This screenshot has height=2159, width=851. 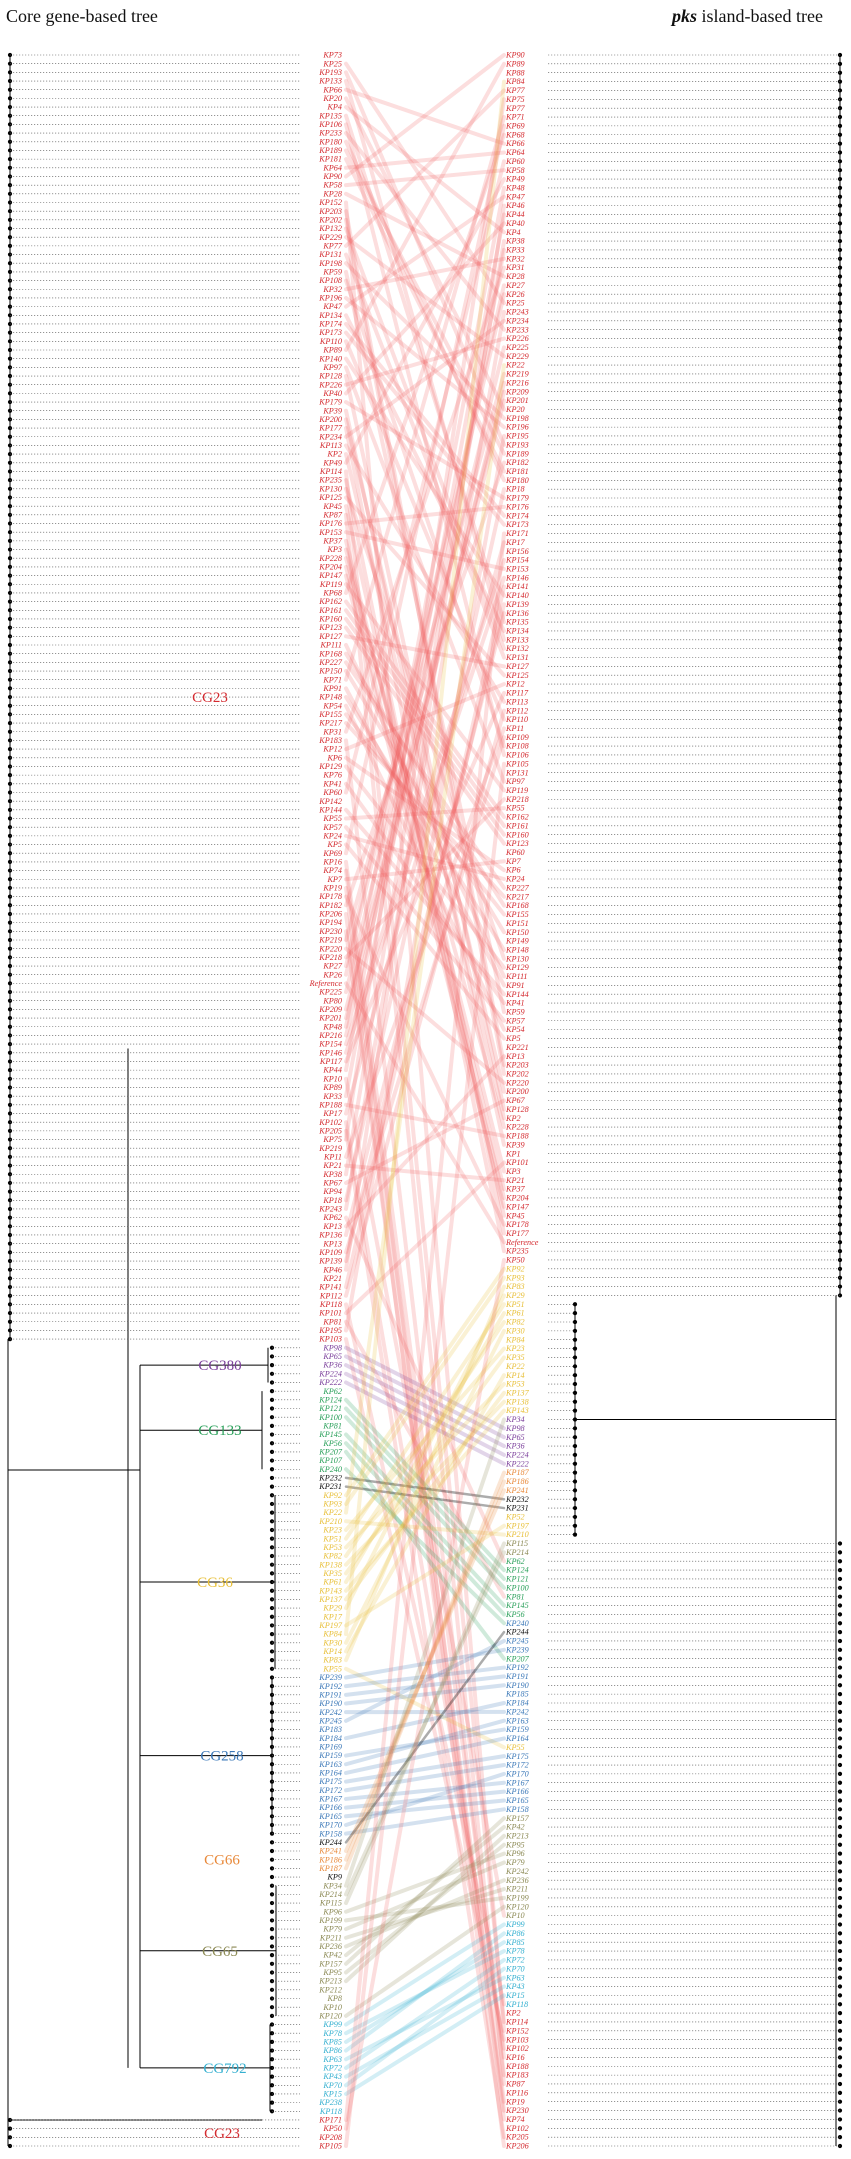 I want to click on right-tip-label: KP158, so click(x=517, y=1809).